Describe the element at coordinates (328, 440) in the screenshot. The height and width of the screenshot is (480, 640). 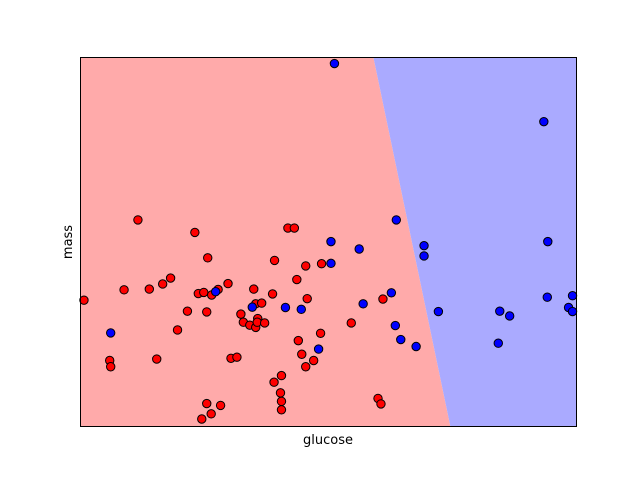
I see `x-axis-label: glucose` at that location.